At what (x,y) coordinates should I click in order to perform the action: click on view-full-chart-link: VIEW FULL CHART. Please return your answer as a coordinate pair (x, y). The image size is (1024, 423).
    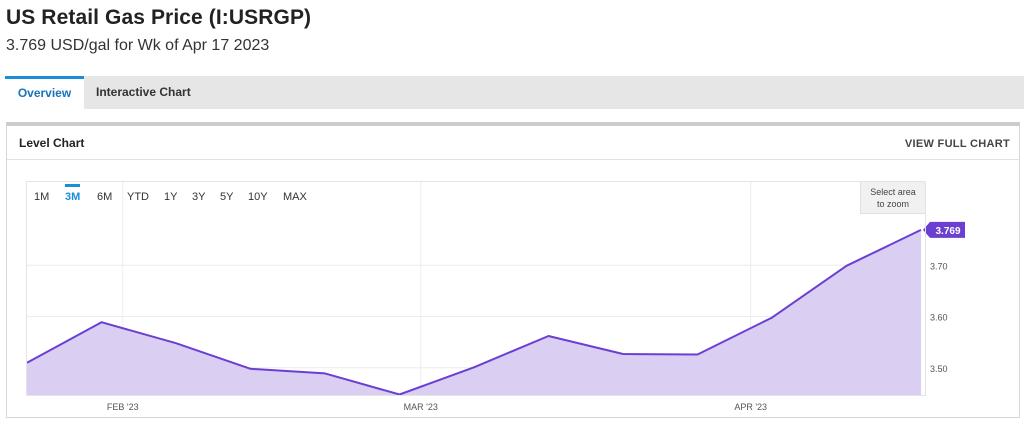
    Looking at the image, I should click on (957, 144).